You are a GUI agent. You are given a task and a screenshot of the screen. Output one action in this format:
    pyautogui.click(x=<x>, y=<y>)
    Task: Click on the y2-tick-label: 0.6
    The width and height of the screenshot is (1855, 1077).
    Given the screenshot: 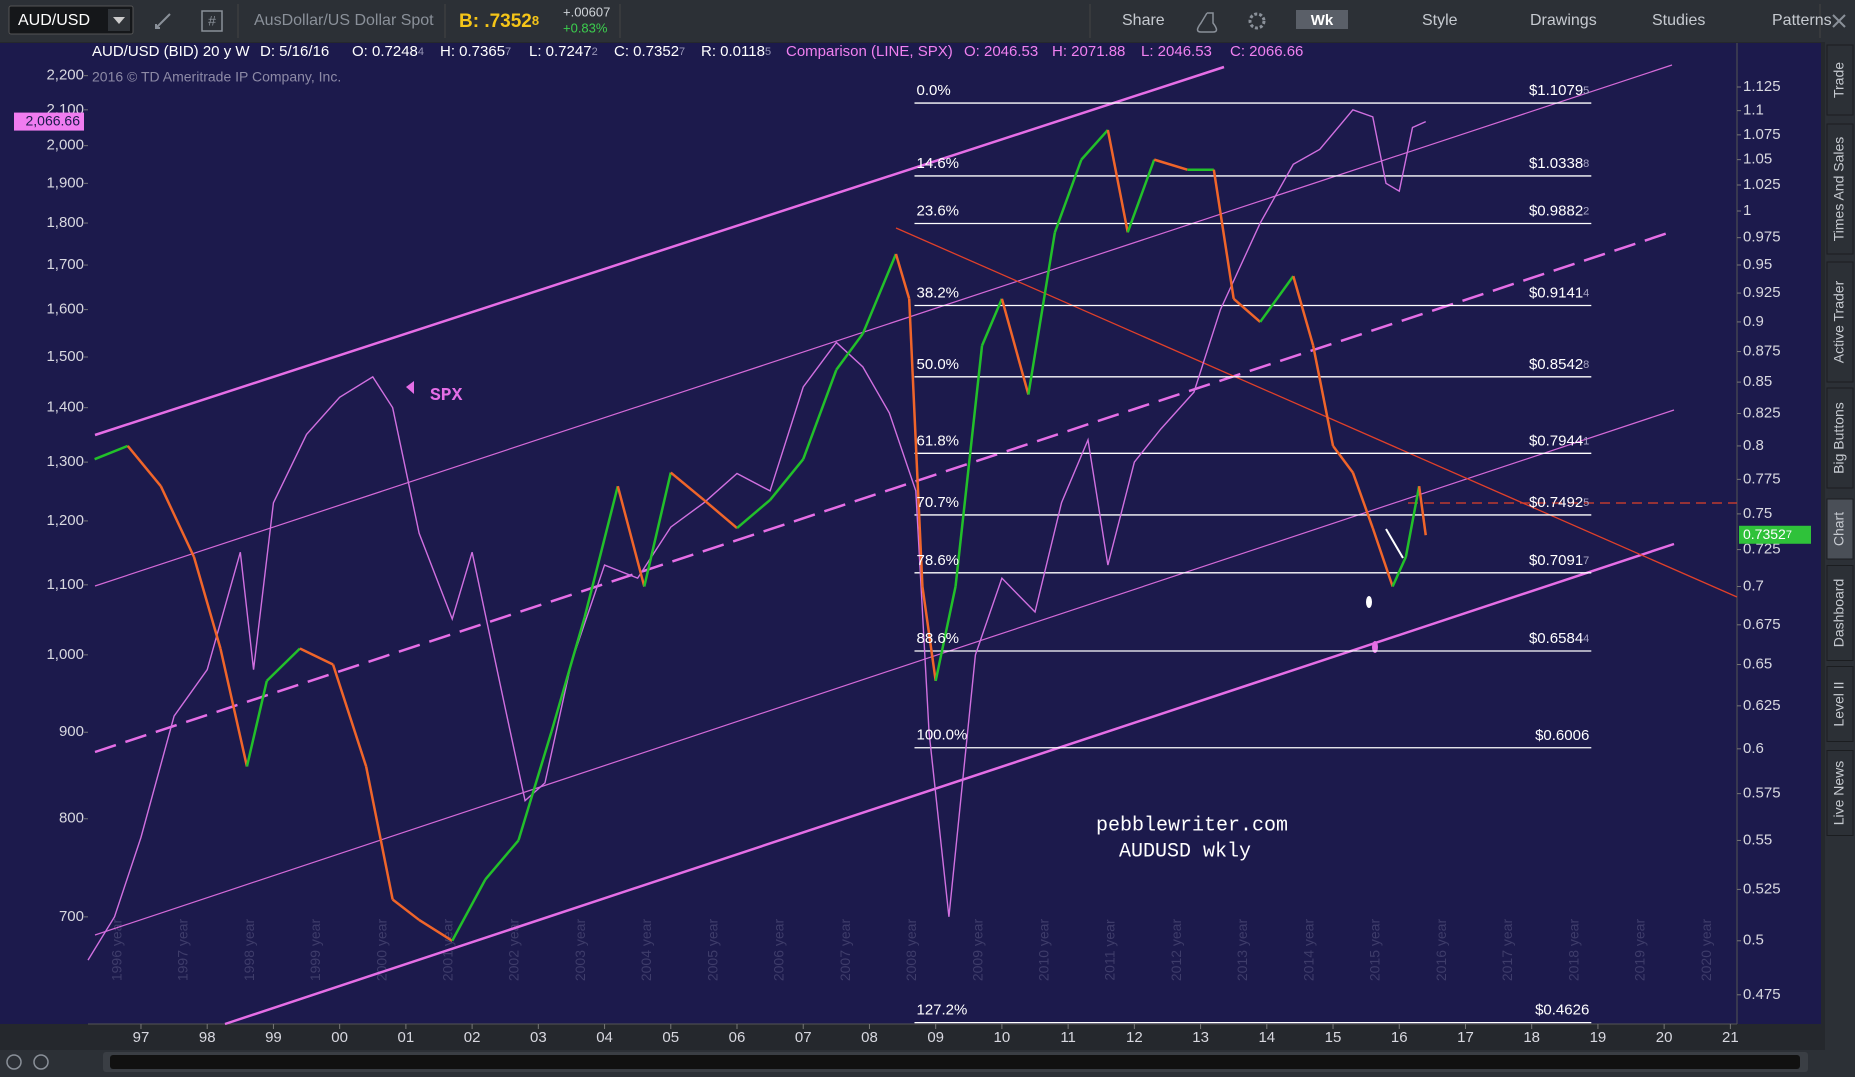 What is the action you would take?
    pyautogui.click(x=1753, y=748)
    